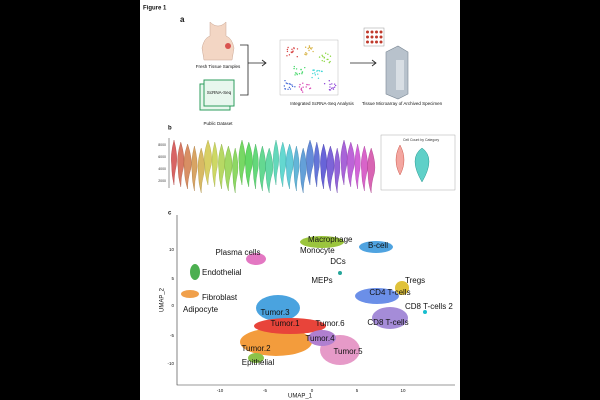 This screenshot has width=600, height=400. Describe the element at coordinates (403, 390) in the screenshot. I see `x-tick-label: 10` at that location.